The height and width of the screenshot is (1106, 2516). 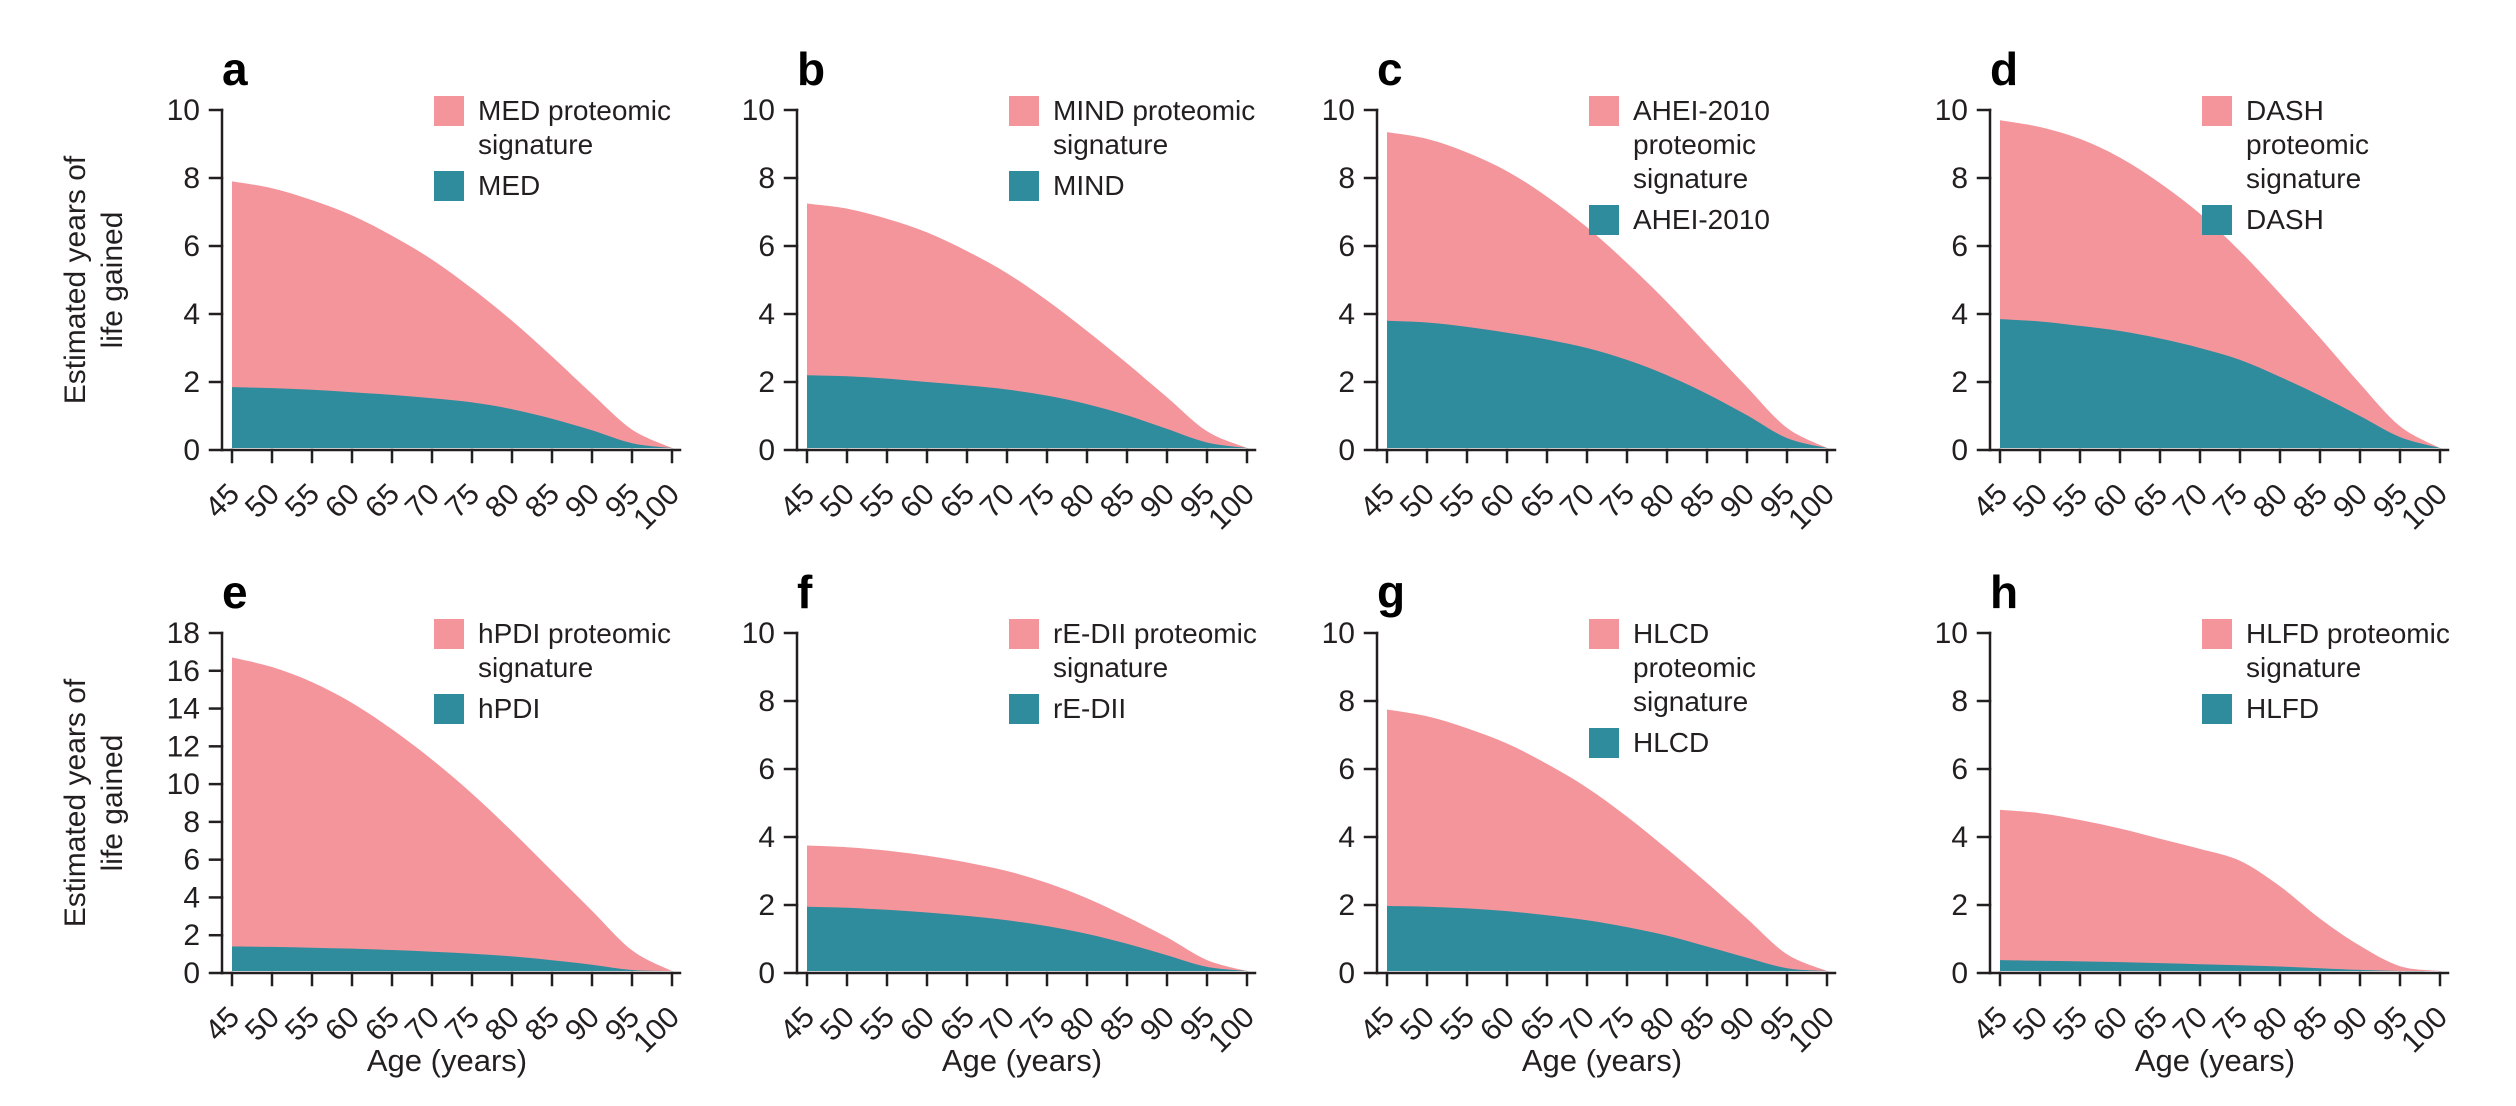 I want to click on panel-letter: d, so click(x=2005, y=69).